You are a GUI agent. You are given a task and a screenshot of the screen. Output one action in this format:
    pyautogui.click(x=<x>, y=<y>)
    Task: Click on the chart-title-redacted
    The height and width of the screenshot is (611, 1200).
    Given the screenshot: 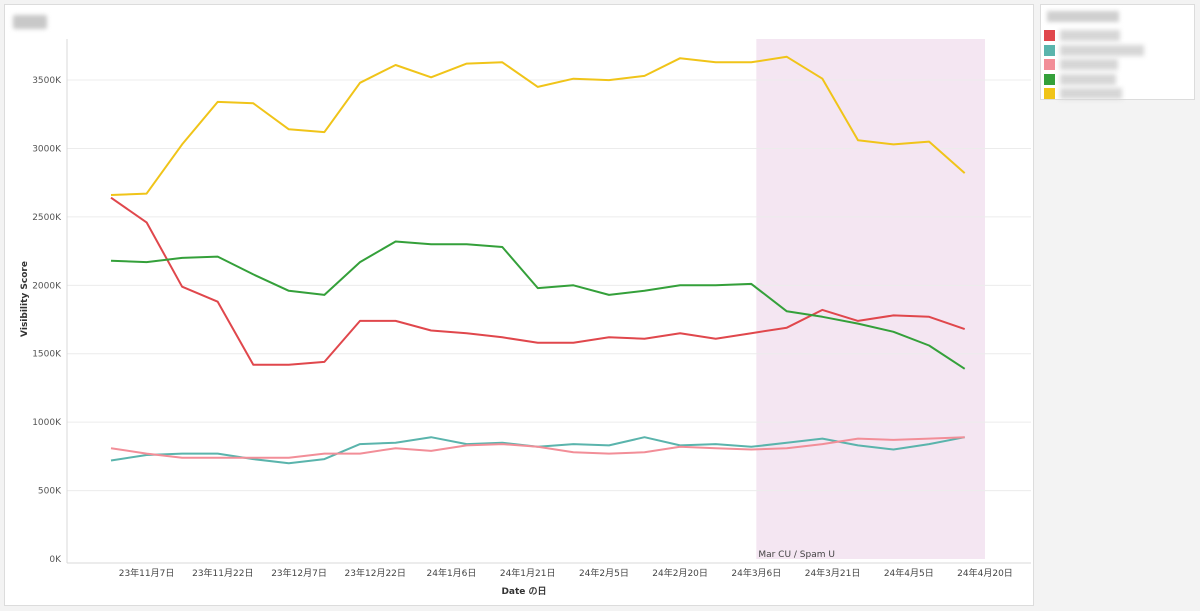 What is the action you would take?
    pyautogui.click(x=30, y=22)
    